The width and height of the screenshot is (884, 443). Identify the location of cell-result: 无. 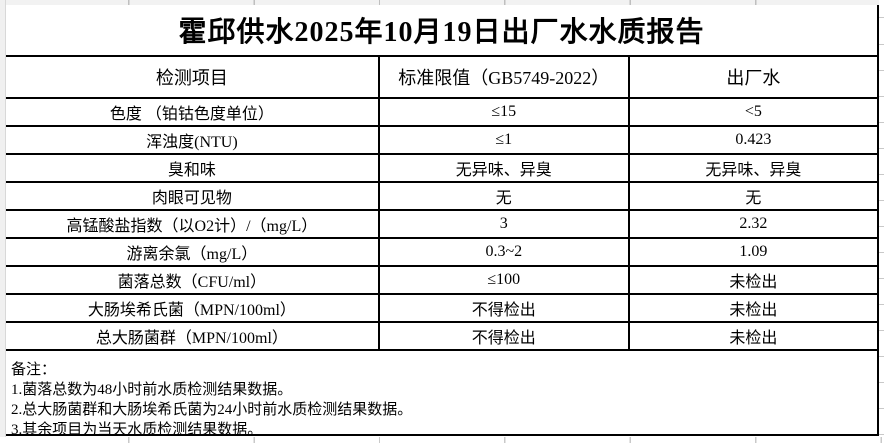
(752, 196).